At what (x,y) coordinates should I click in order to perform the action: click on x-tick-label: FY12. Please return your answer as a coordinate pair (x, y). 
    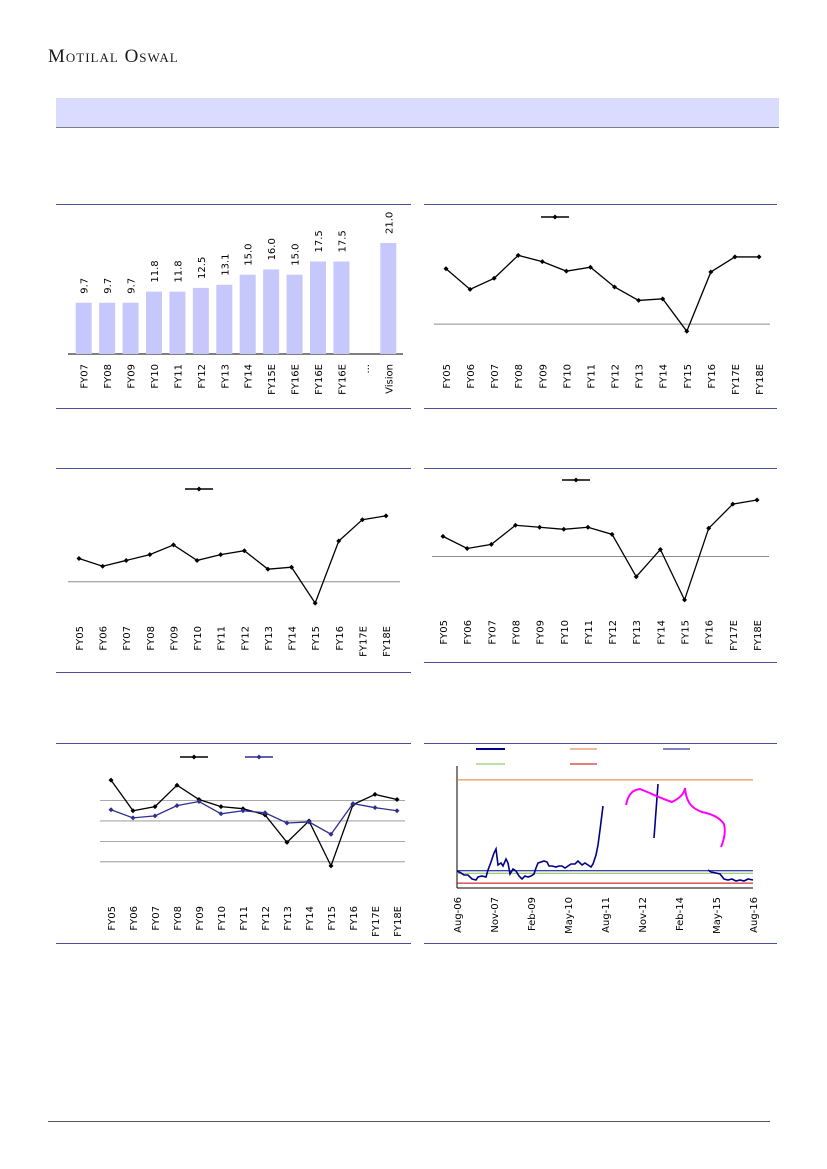
    Looking at the image, I should click on (245, 638).